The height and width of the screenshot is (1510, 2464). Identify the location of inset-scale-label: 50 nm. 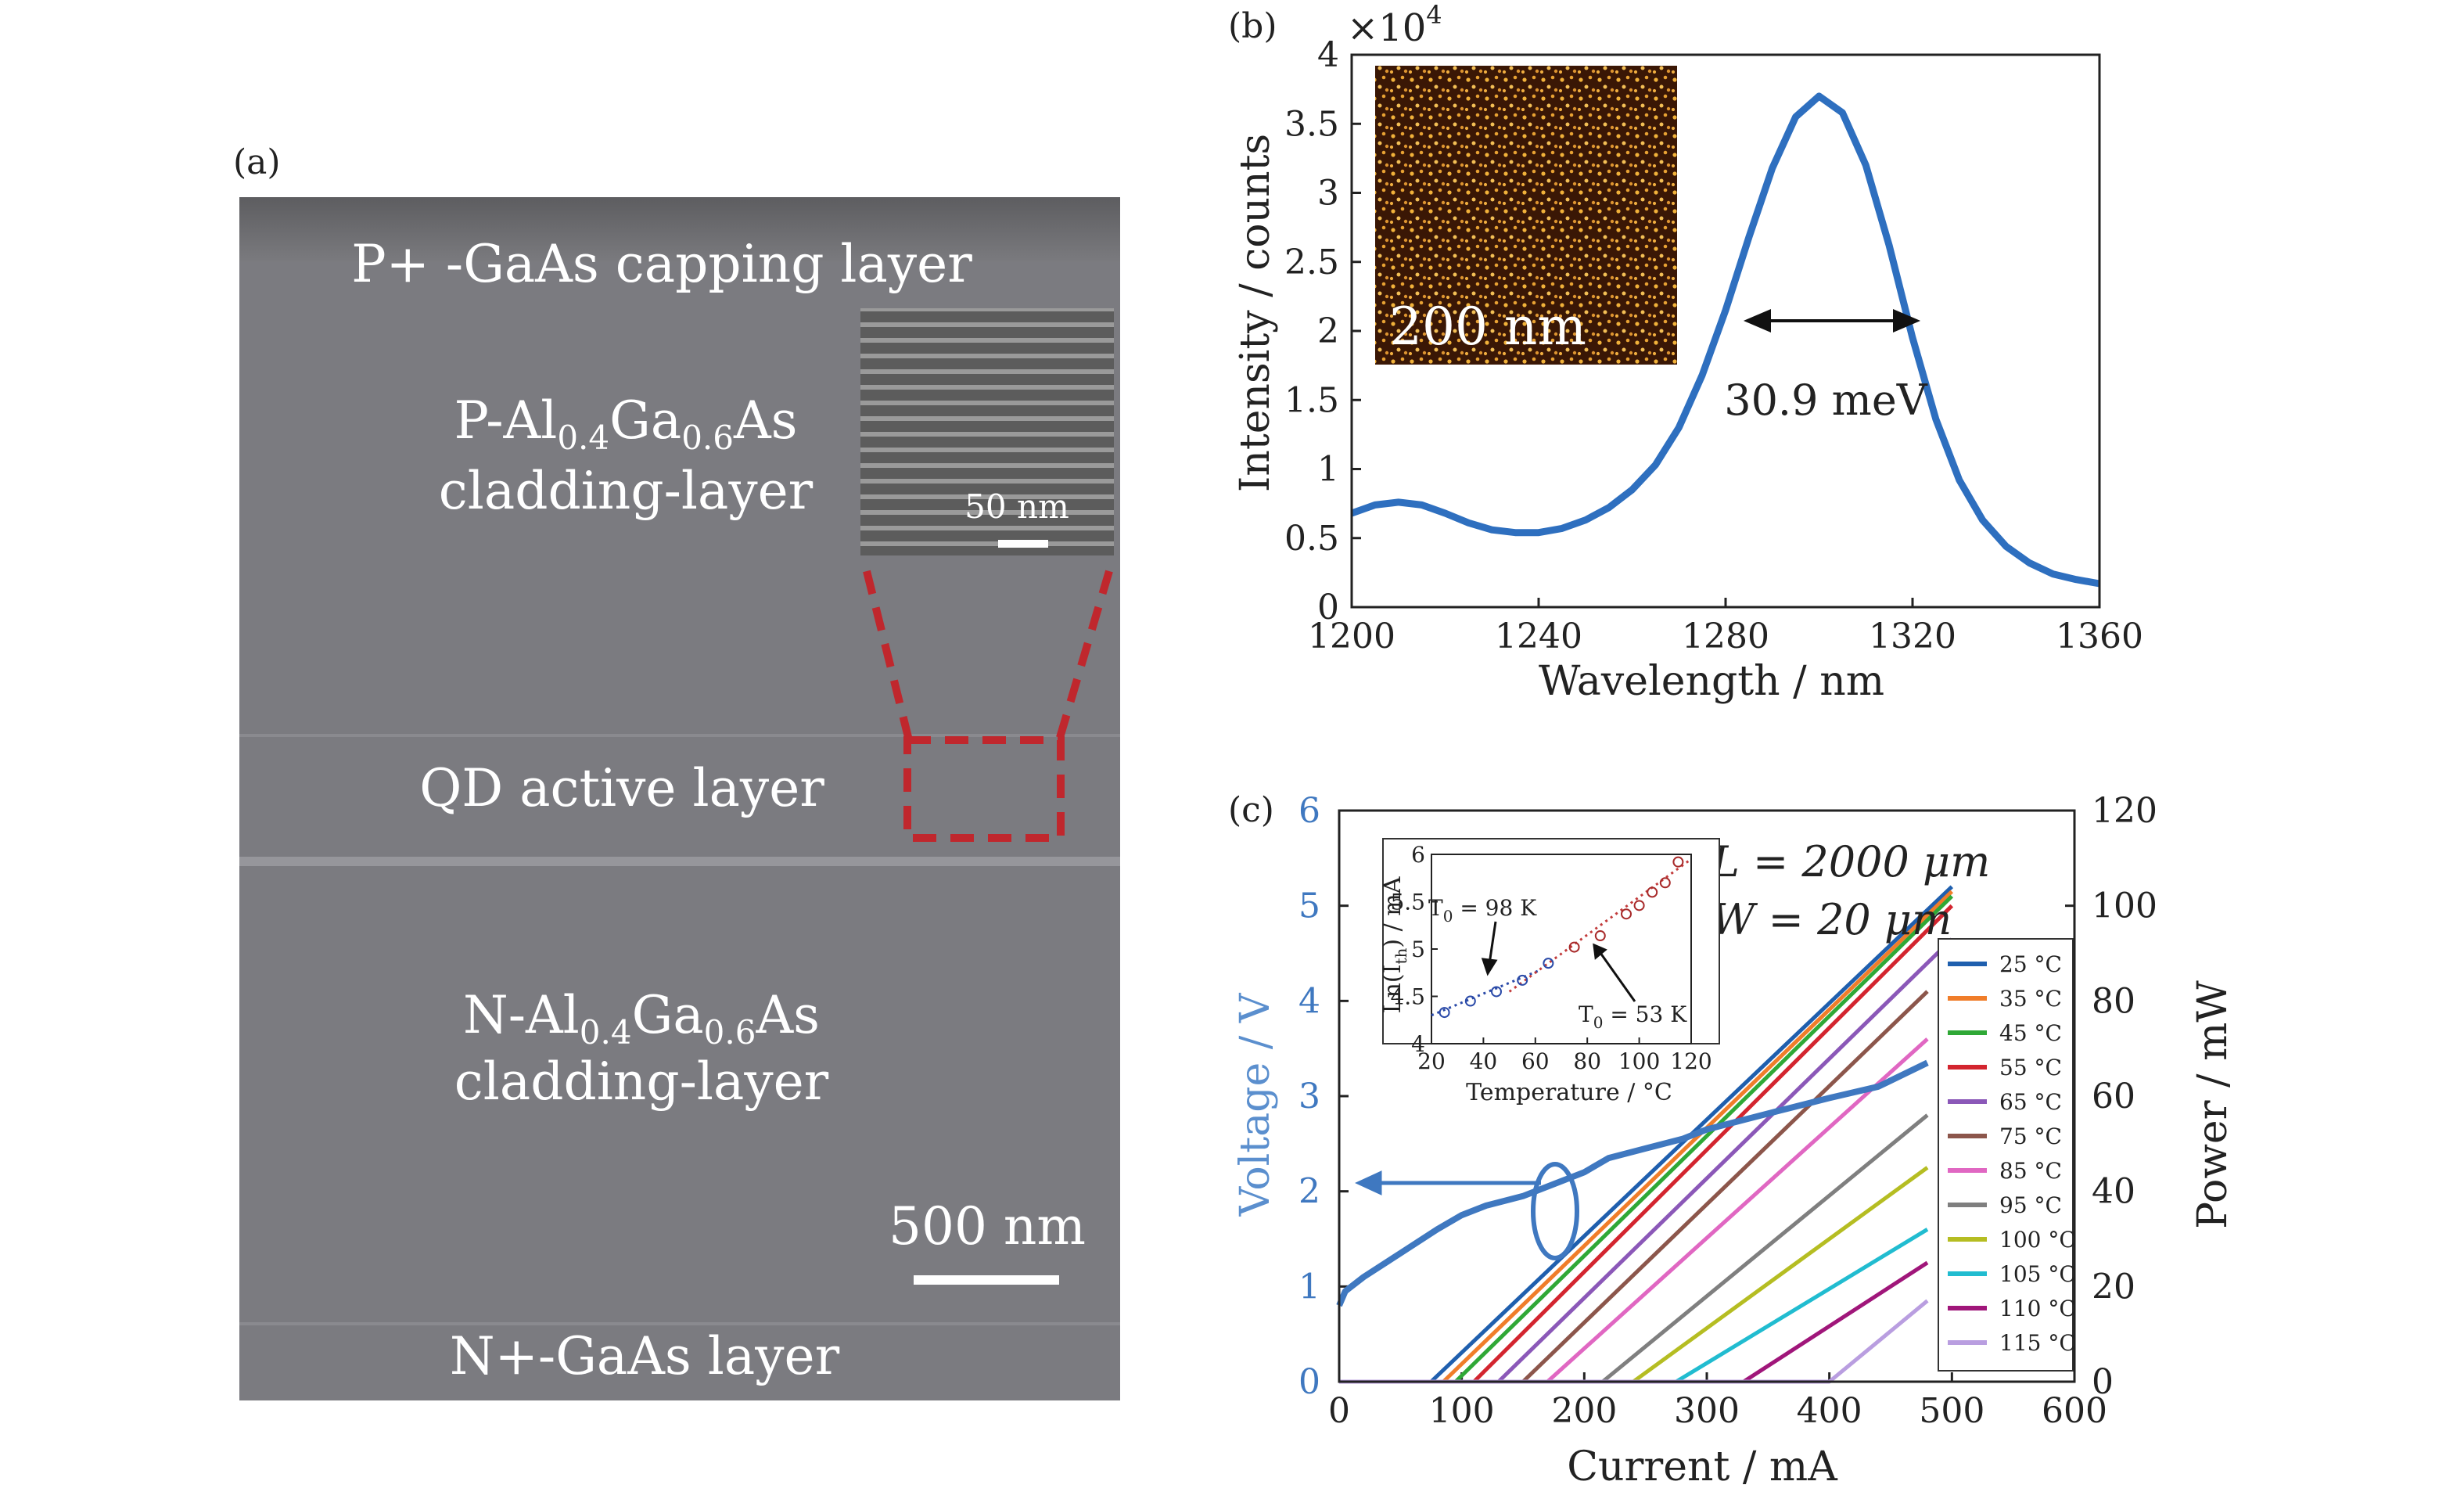
(1016, 507).